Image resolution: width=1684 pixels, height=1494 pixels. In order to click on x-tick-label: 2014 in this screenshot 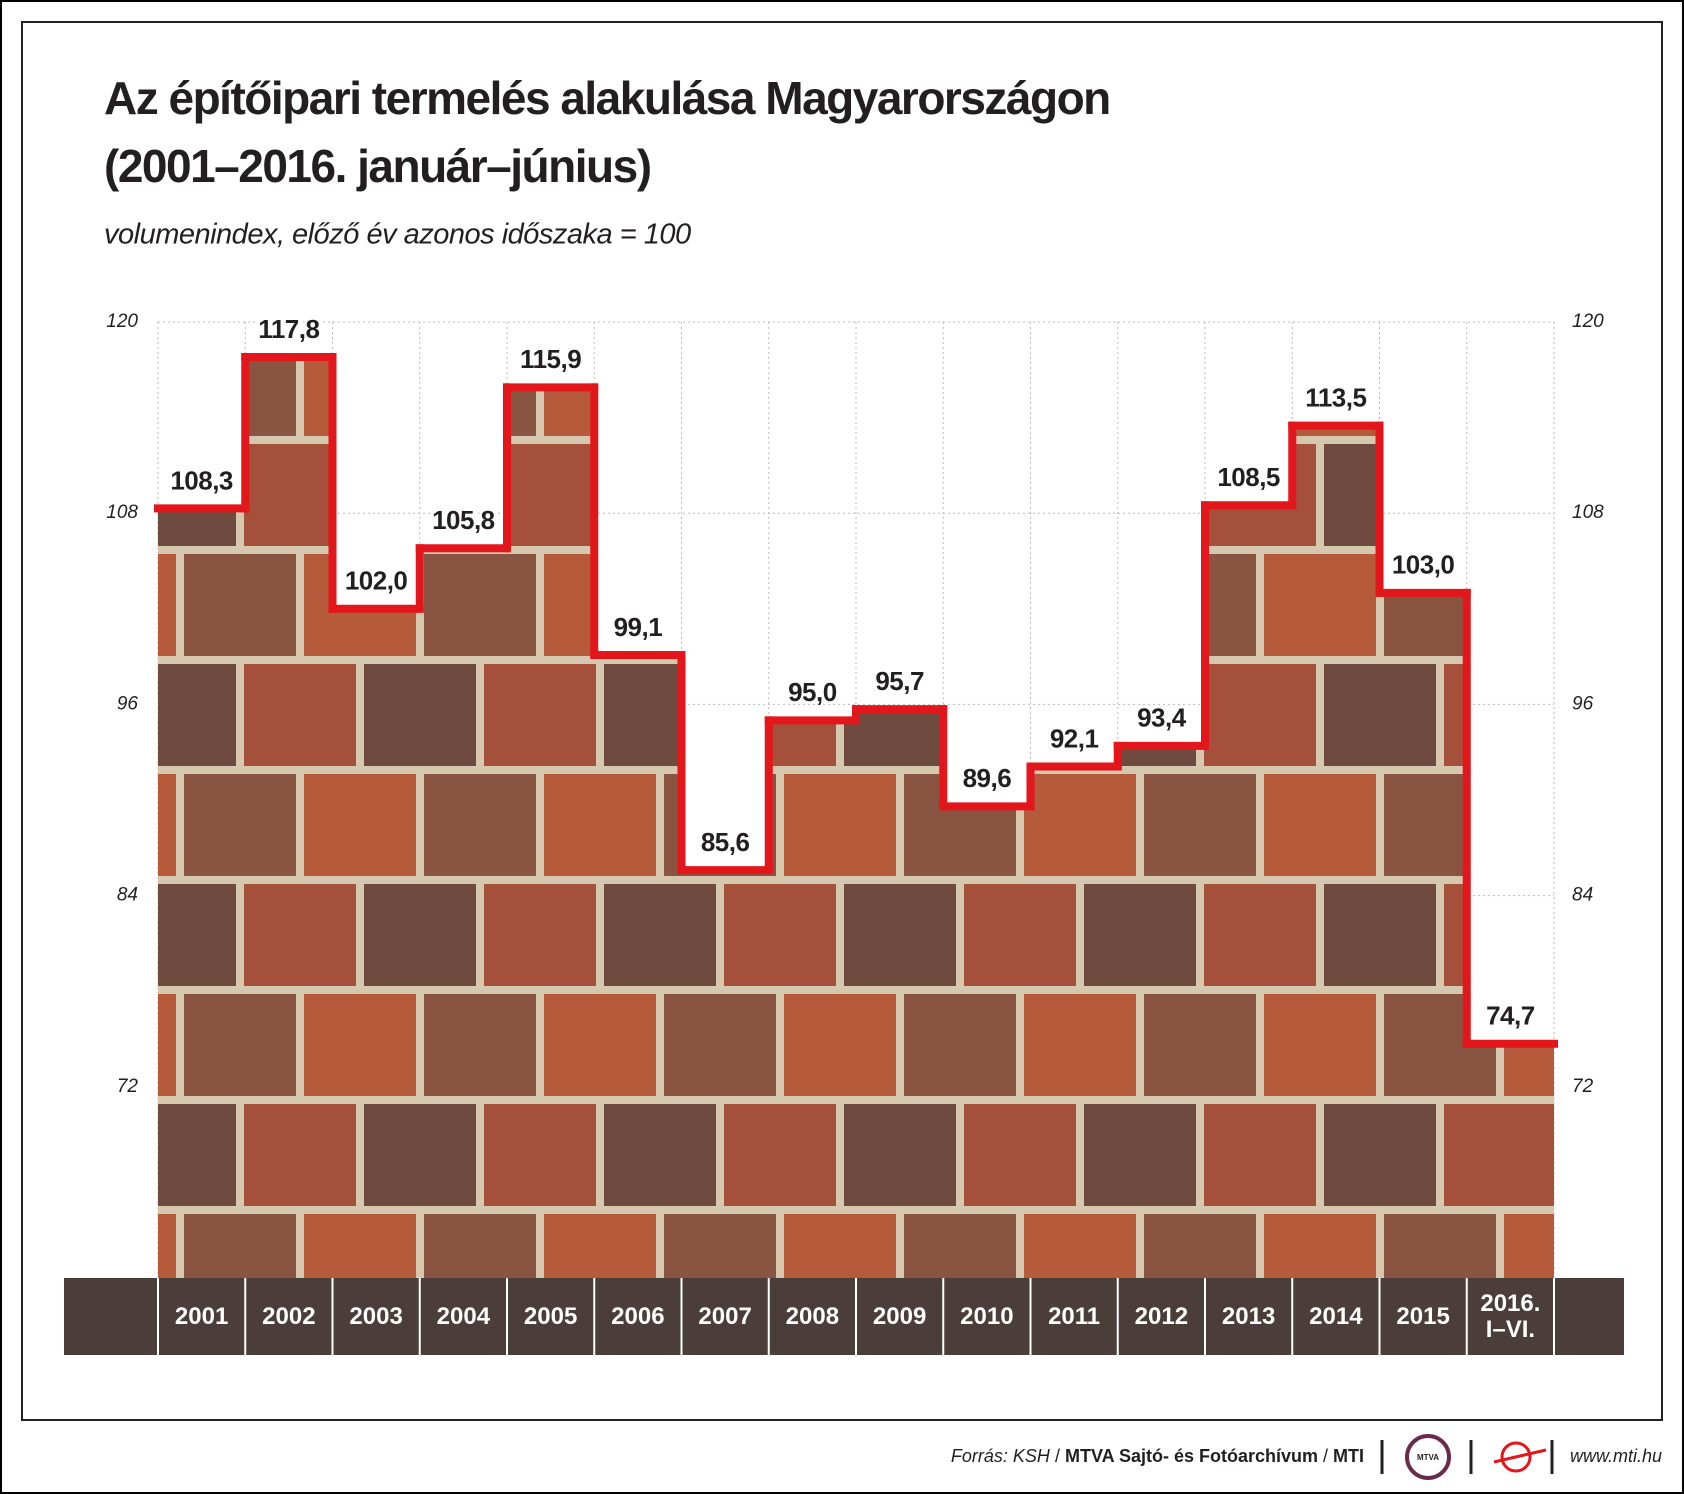, I will do `click(1336, 1316)`.